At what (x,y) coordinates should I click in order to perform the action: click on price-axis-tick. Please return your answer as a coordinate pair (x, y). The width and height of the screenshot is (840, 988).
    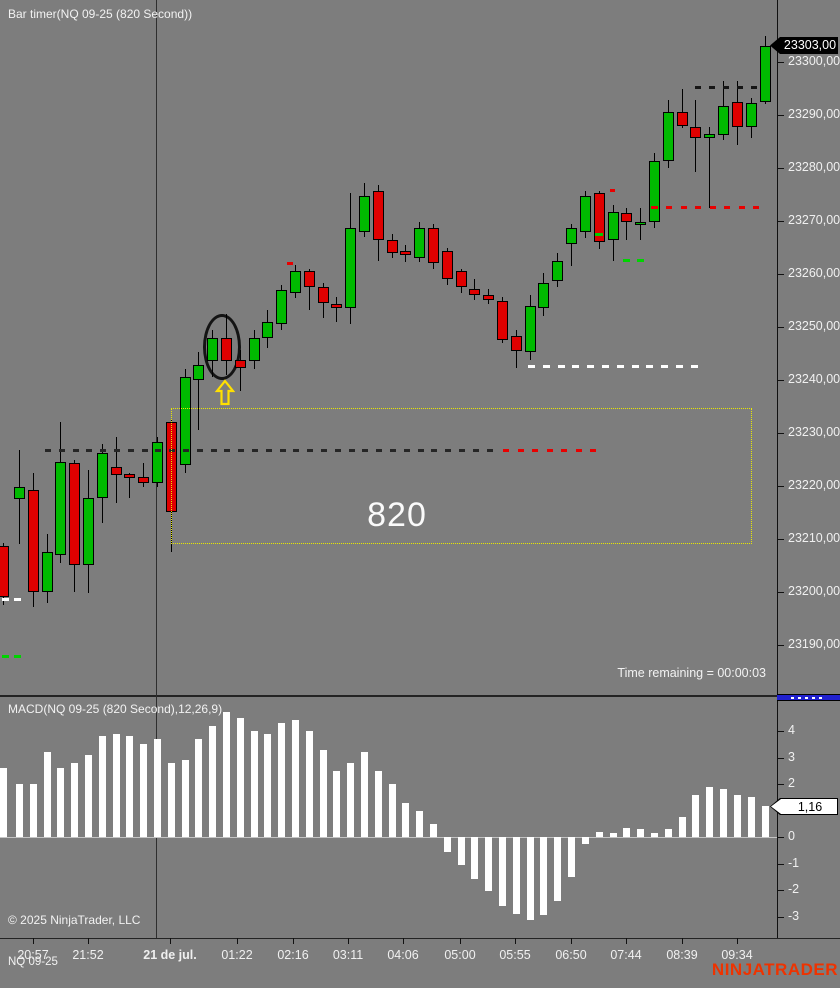
    Looking at the image, I should click on (780, 221).